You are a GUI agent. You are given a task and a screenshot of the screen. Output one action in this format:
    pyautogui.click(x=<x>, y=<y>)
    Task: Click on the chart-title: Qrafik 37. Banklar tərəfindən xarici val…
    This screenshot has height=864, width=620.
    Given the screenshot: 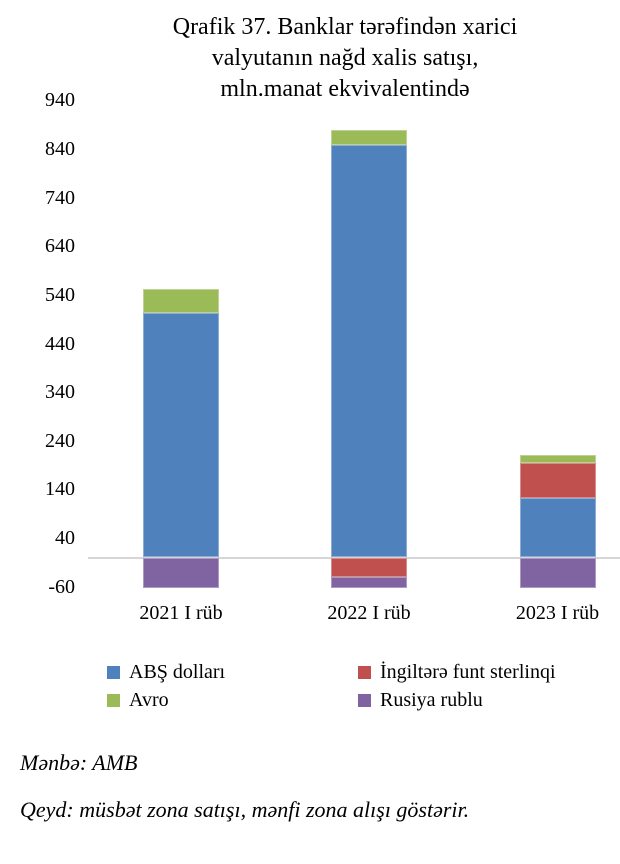 What is the action you would take?
    pyautogui.click(x=345, y=58)
    